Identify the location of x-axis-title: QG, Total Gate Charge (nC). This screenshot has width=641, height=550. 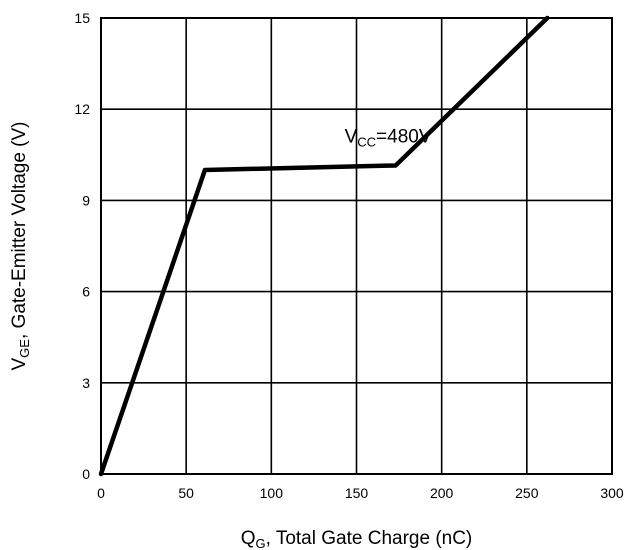
(357, 539).